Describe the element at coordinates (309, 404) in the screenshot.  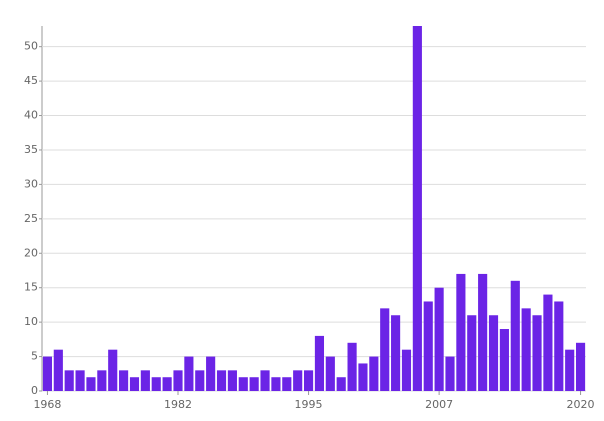
I see `x-tick-label: 1995` at that location.